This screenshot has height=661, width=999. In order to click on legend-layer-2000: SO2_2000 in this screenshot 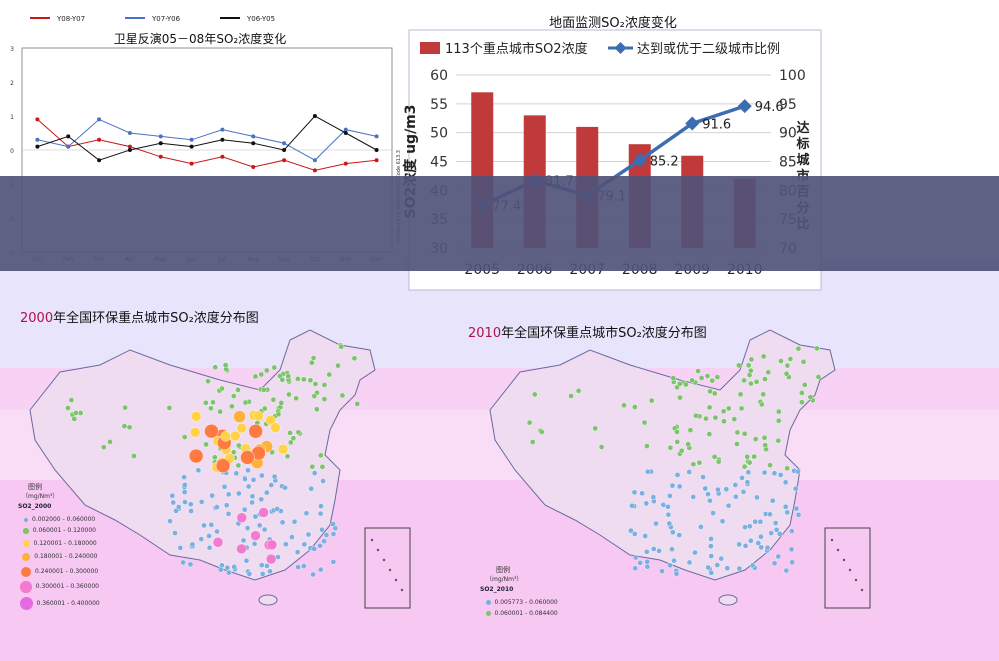, I will do `click(35, 506)`.